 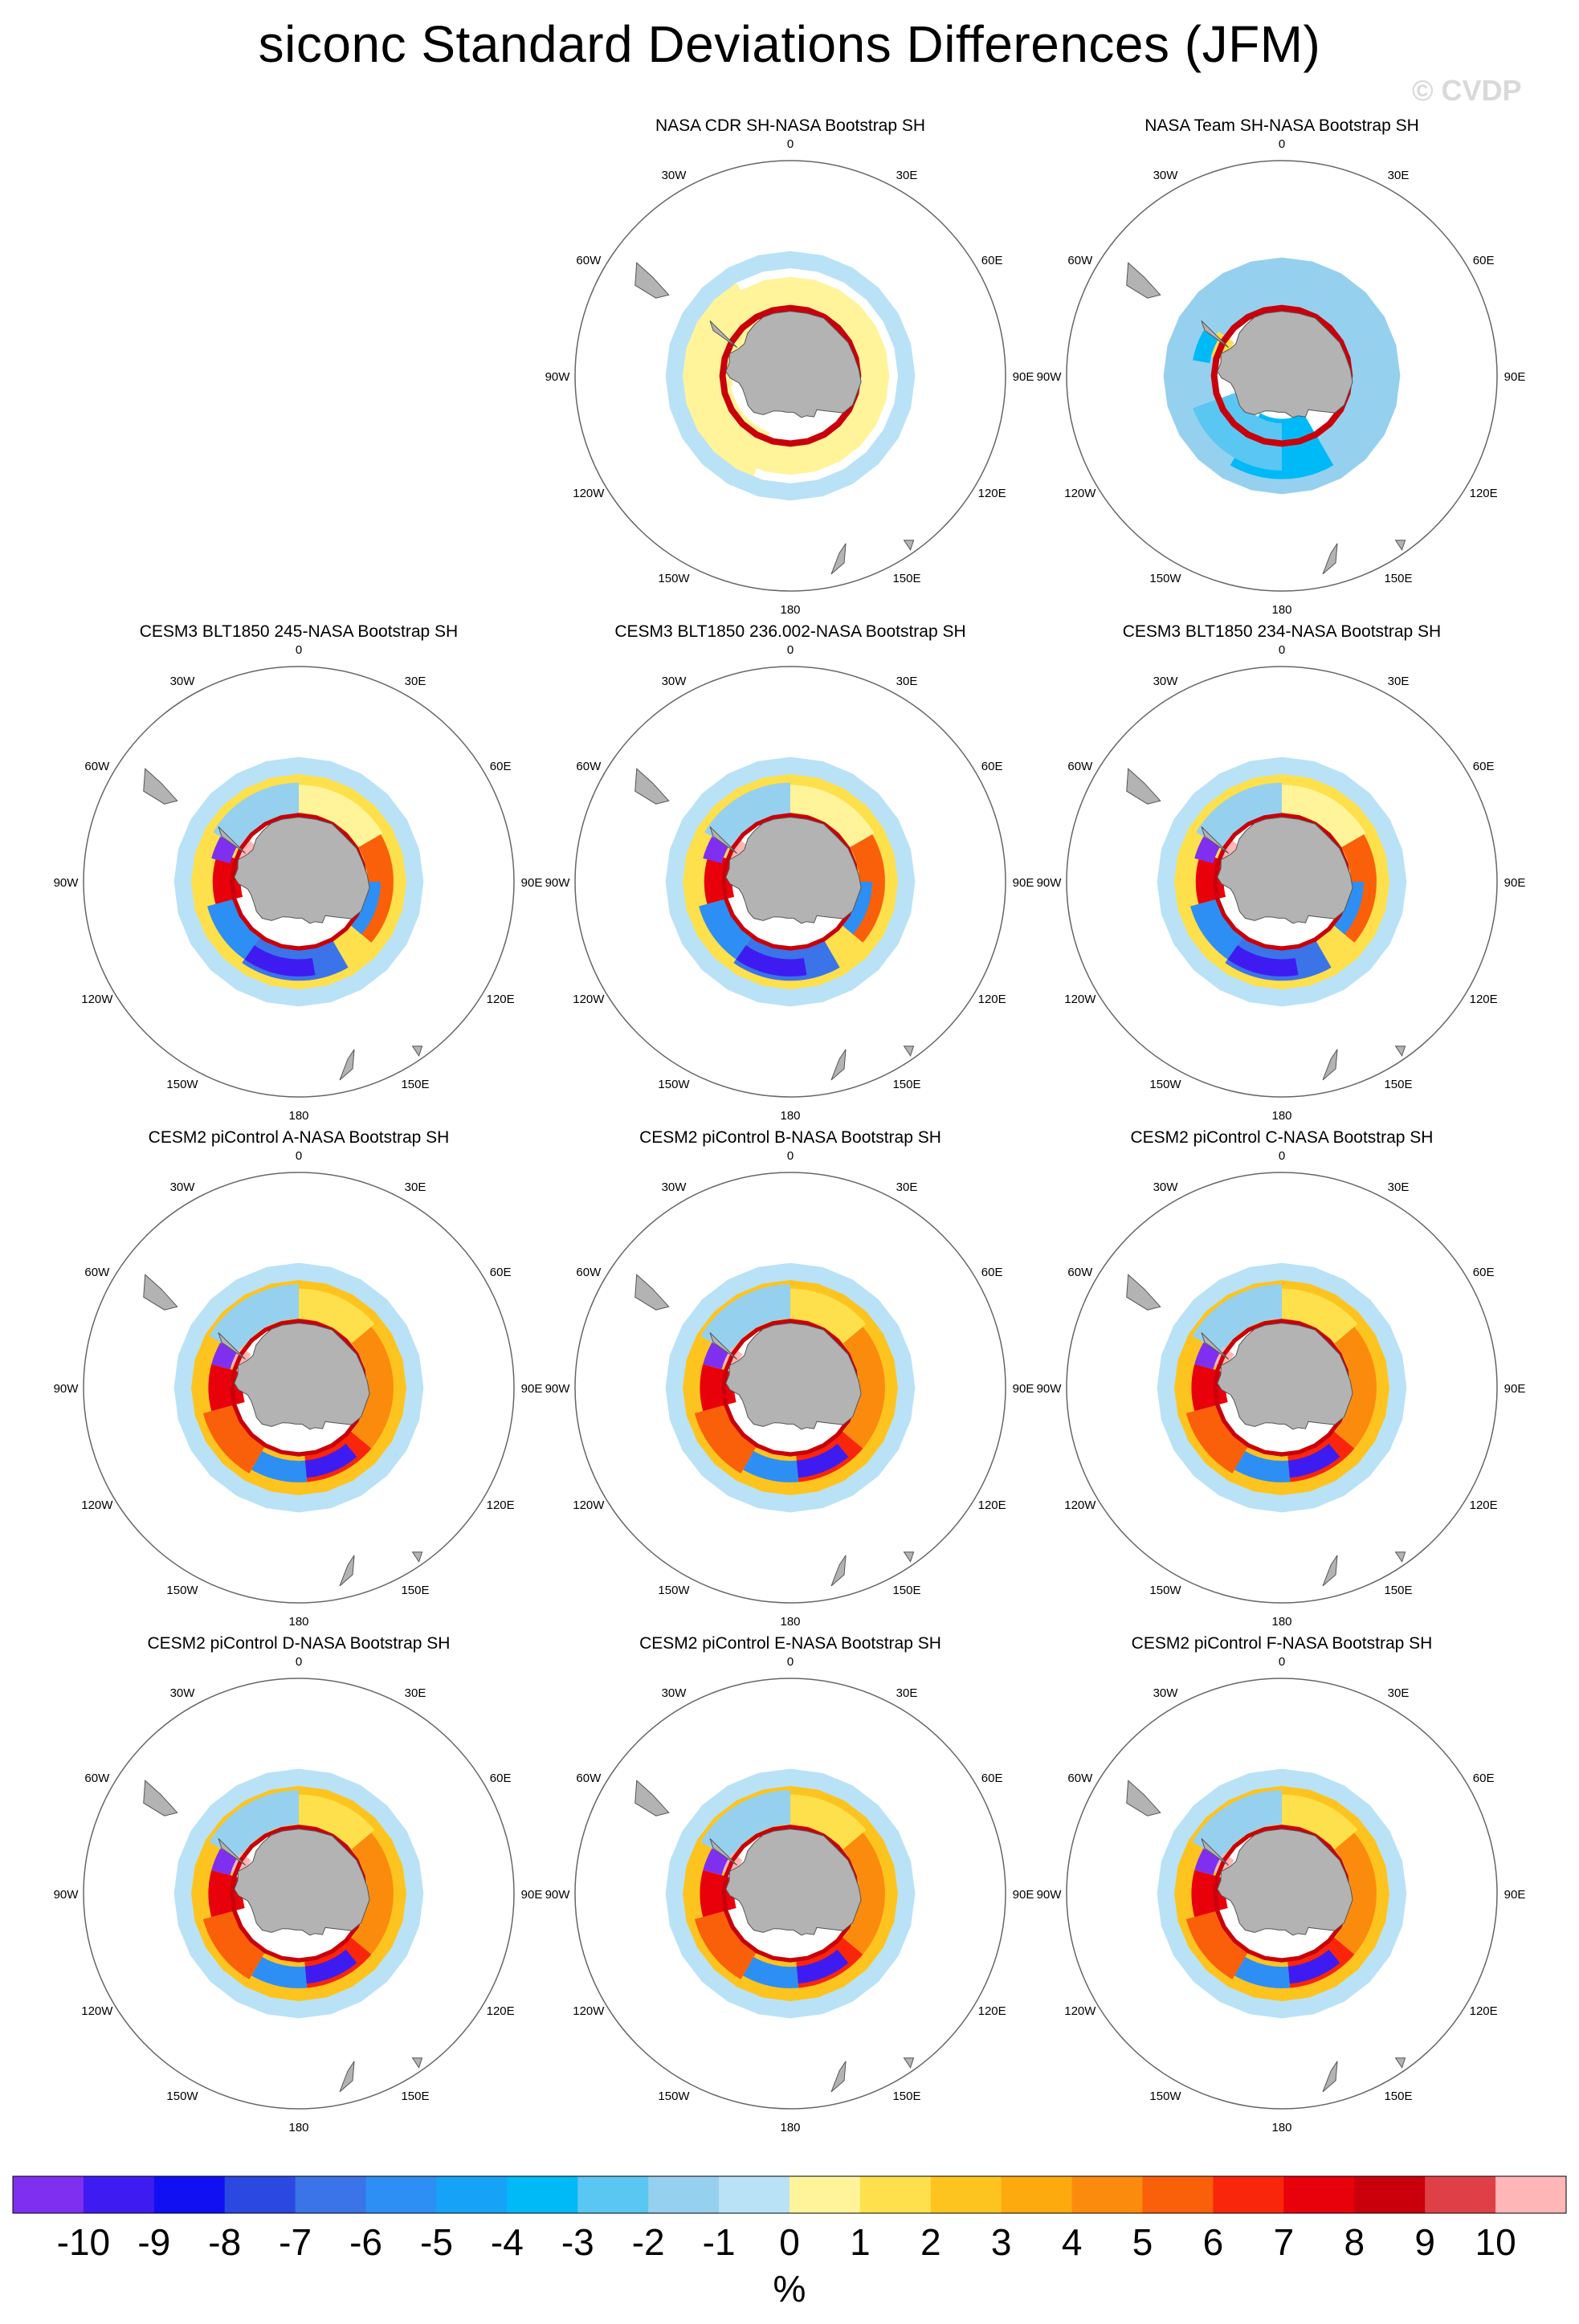 I want to click on longitude-label: 150E, so click(x=415, y=2097).